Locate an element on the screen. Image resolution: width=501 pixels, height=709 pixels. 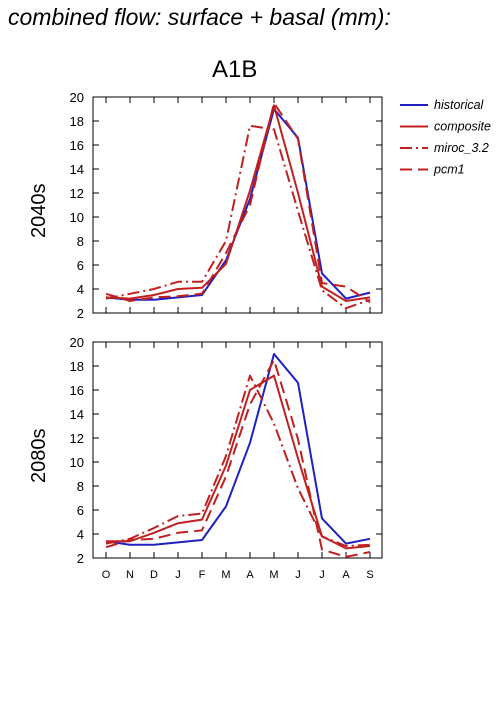
x-tick-label: O is located at coordinates (106, 575).